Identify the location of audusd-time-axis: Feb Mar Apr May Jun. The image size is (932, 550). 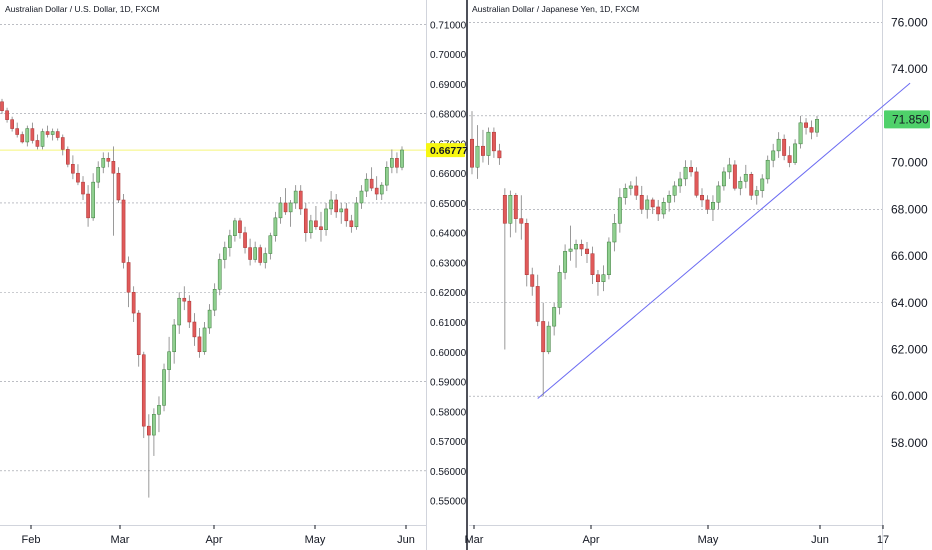
(218, 535).